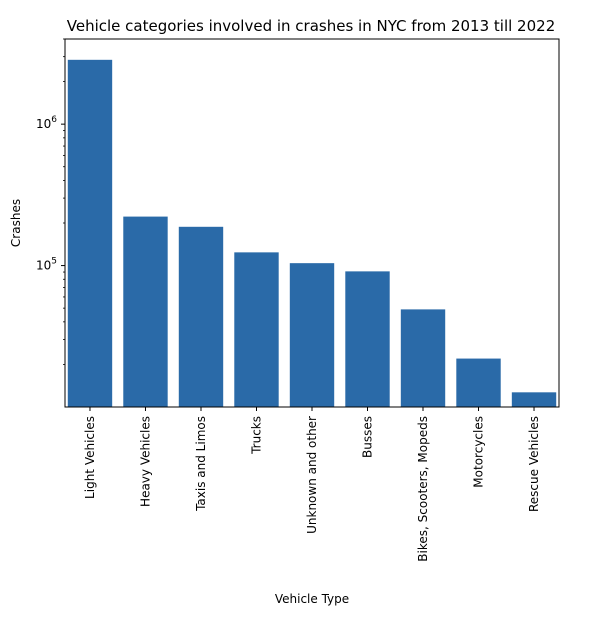  Describe the element at coordinates (479, 452) in the screenshot. I see `x-tick-label: Motorcycles` at that location.